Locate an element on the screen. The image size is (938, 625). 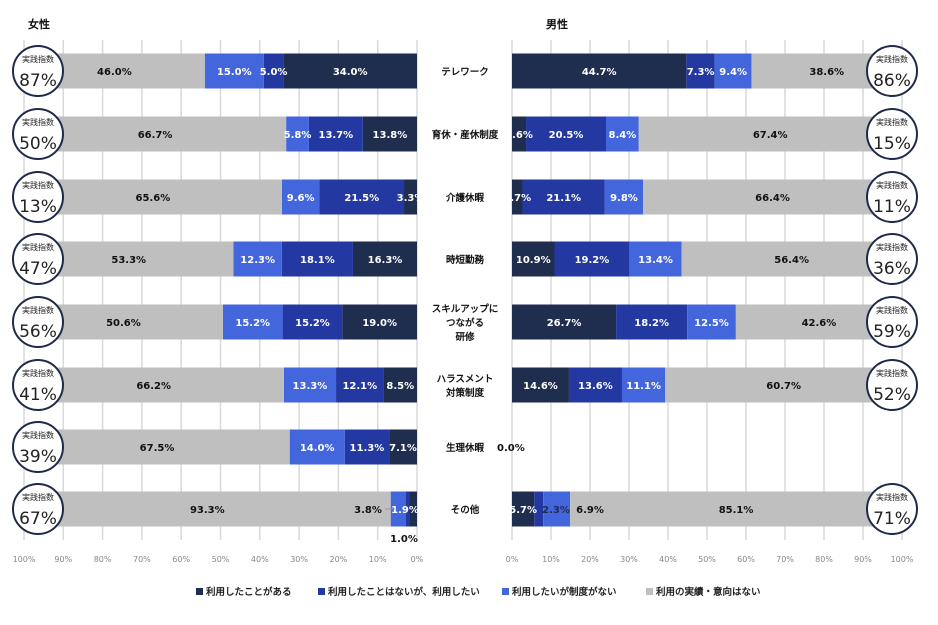
data-label: 85.1% is located at coordinates (736, 510).